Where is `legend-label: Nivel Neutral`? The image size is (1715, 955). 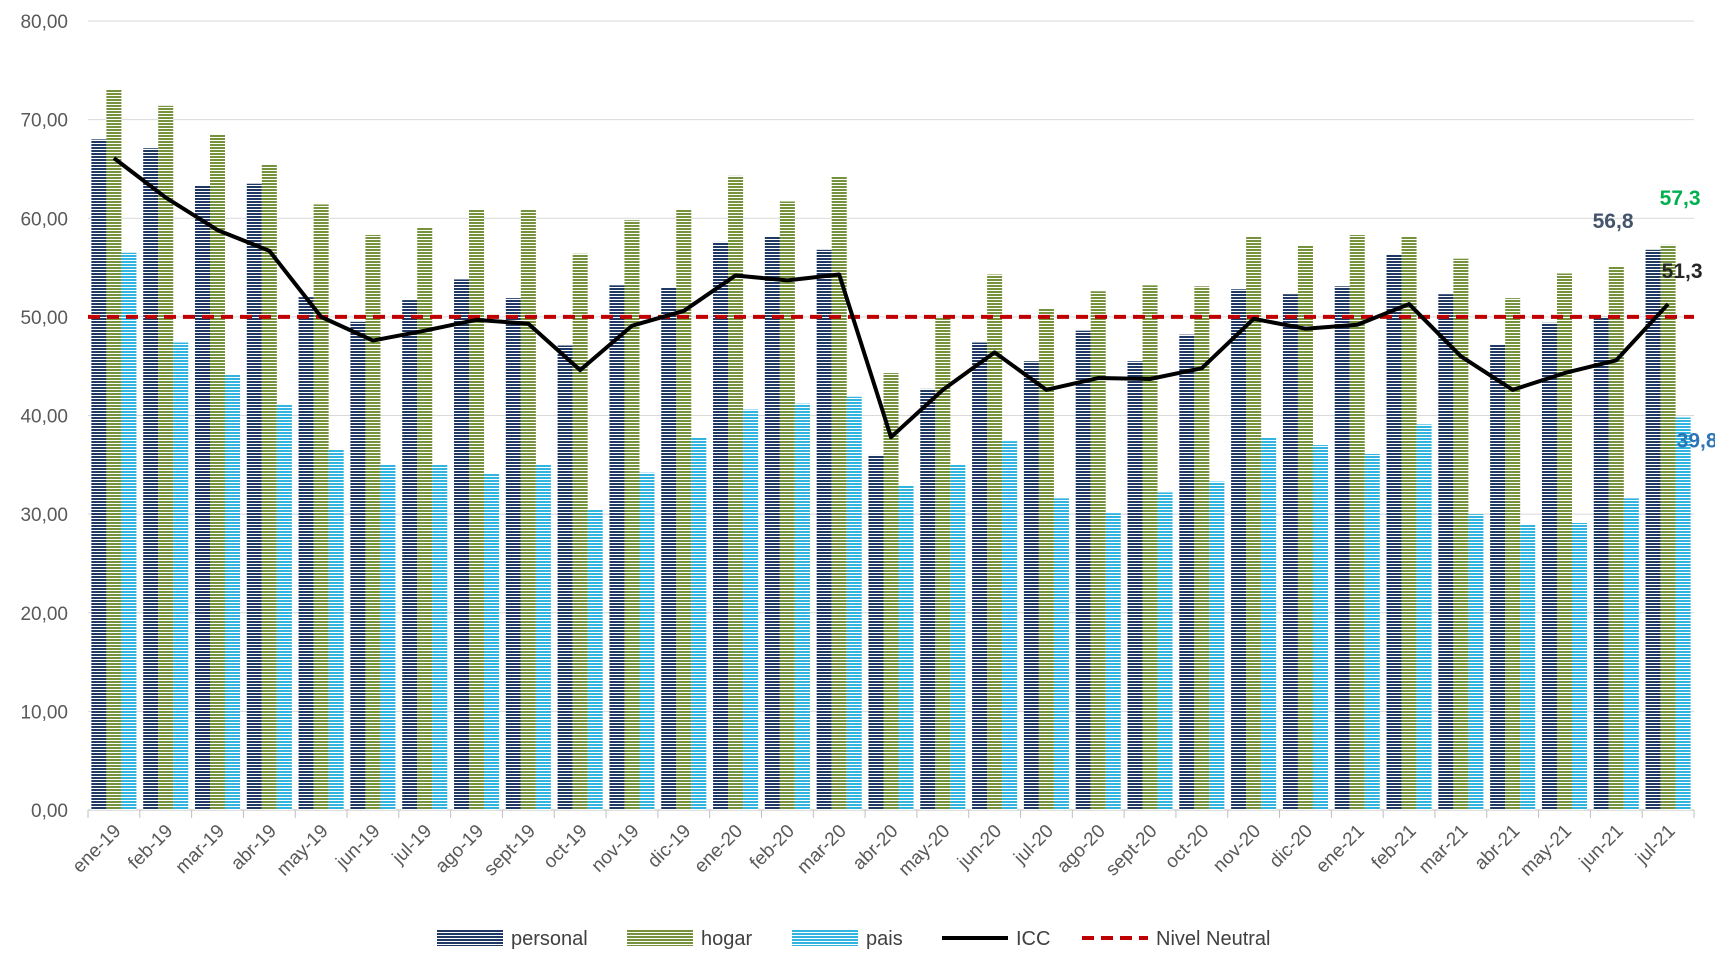 legend-label: Nivel Neutral is located at coordinates (1213, 939).